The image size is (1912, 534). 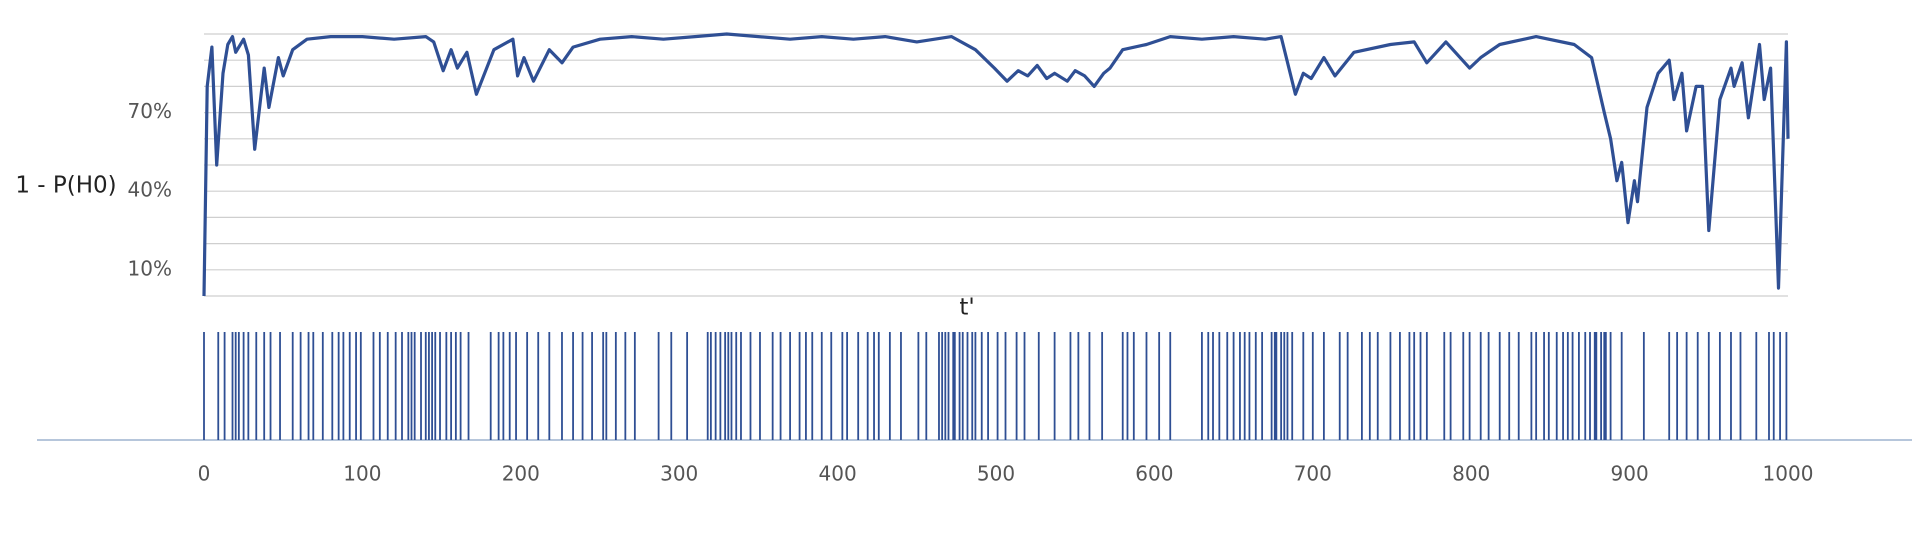 I want to click on x-axis-label: t', so click(x=966, y=308).